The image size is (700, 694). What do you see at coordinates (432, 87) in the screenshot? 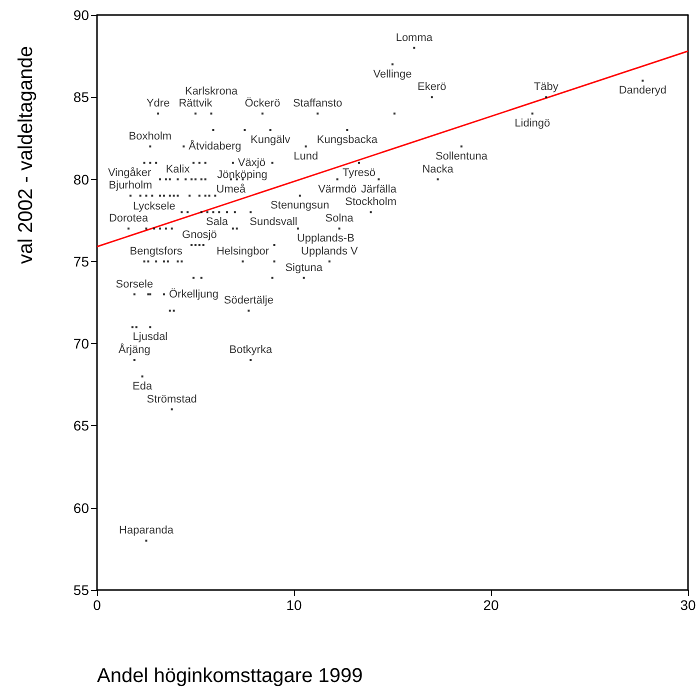
I see `data-label: Ekerö` at bounding box center [432, 87].